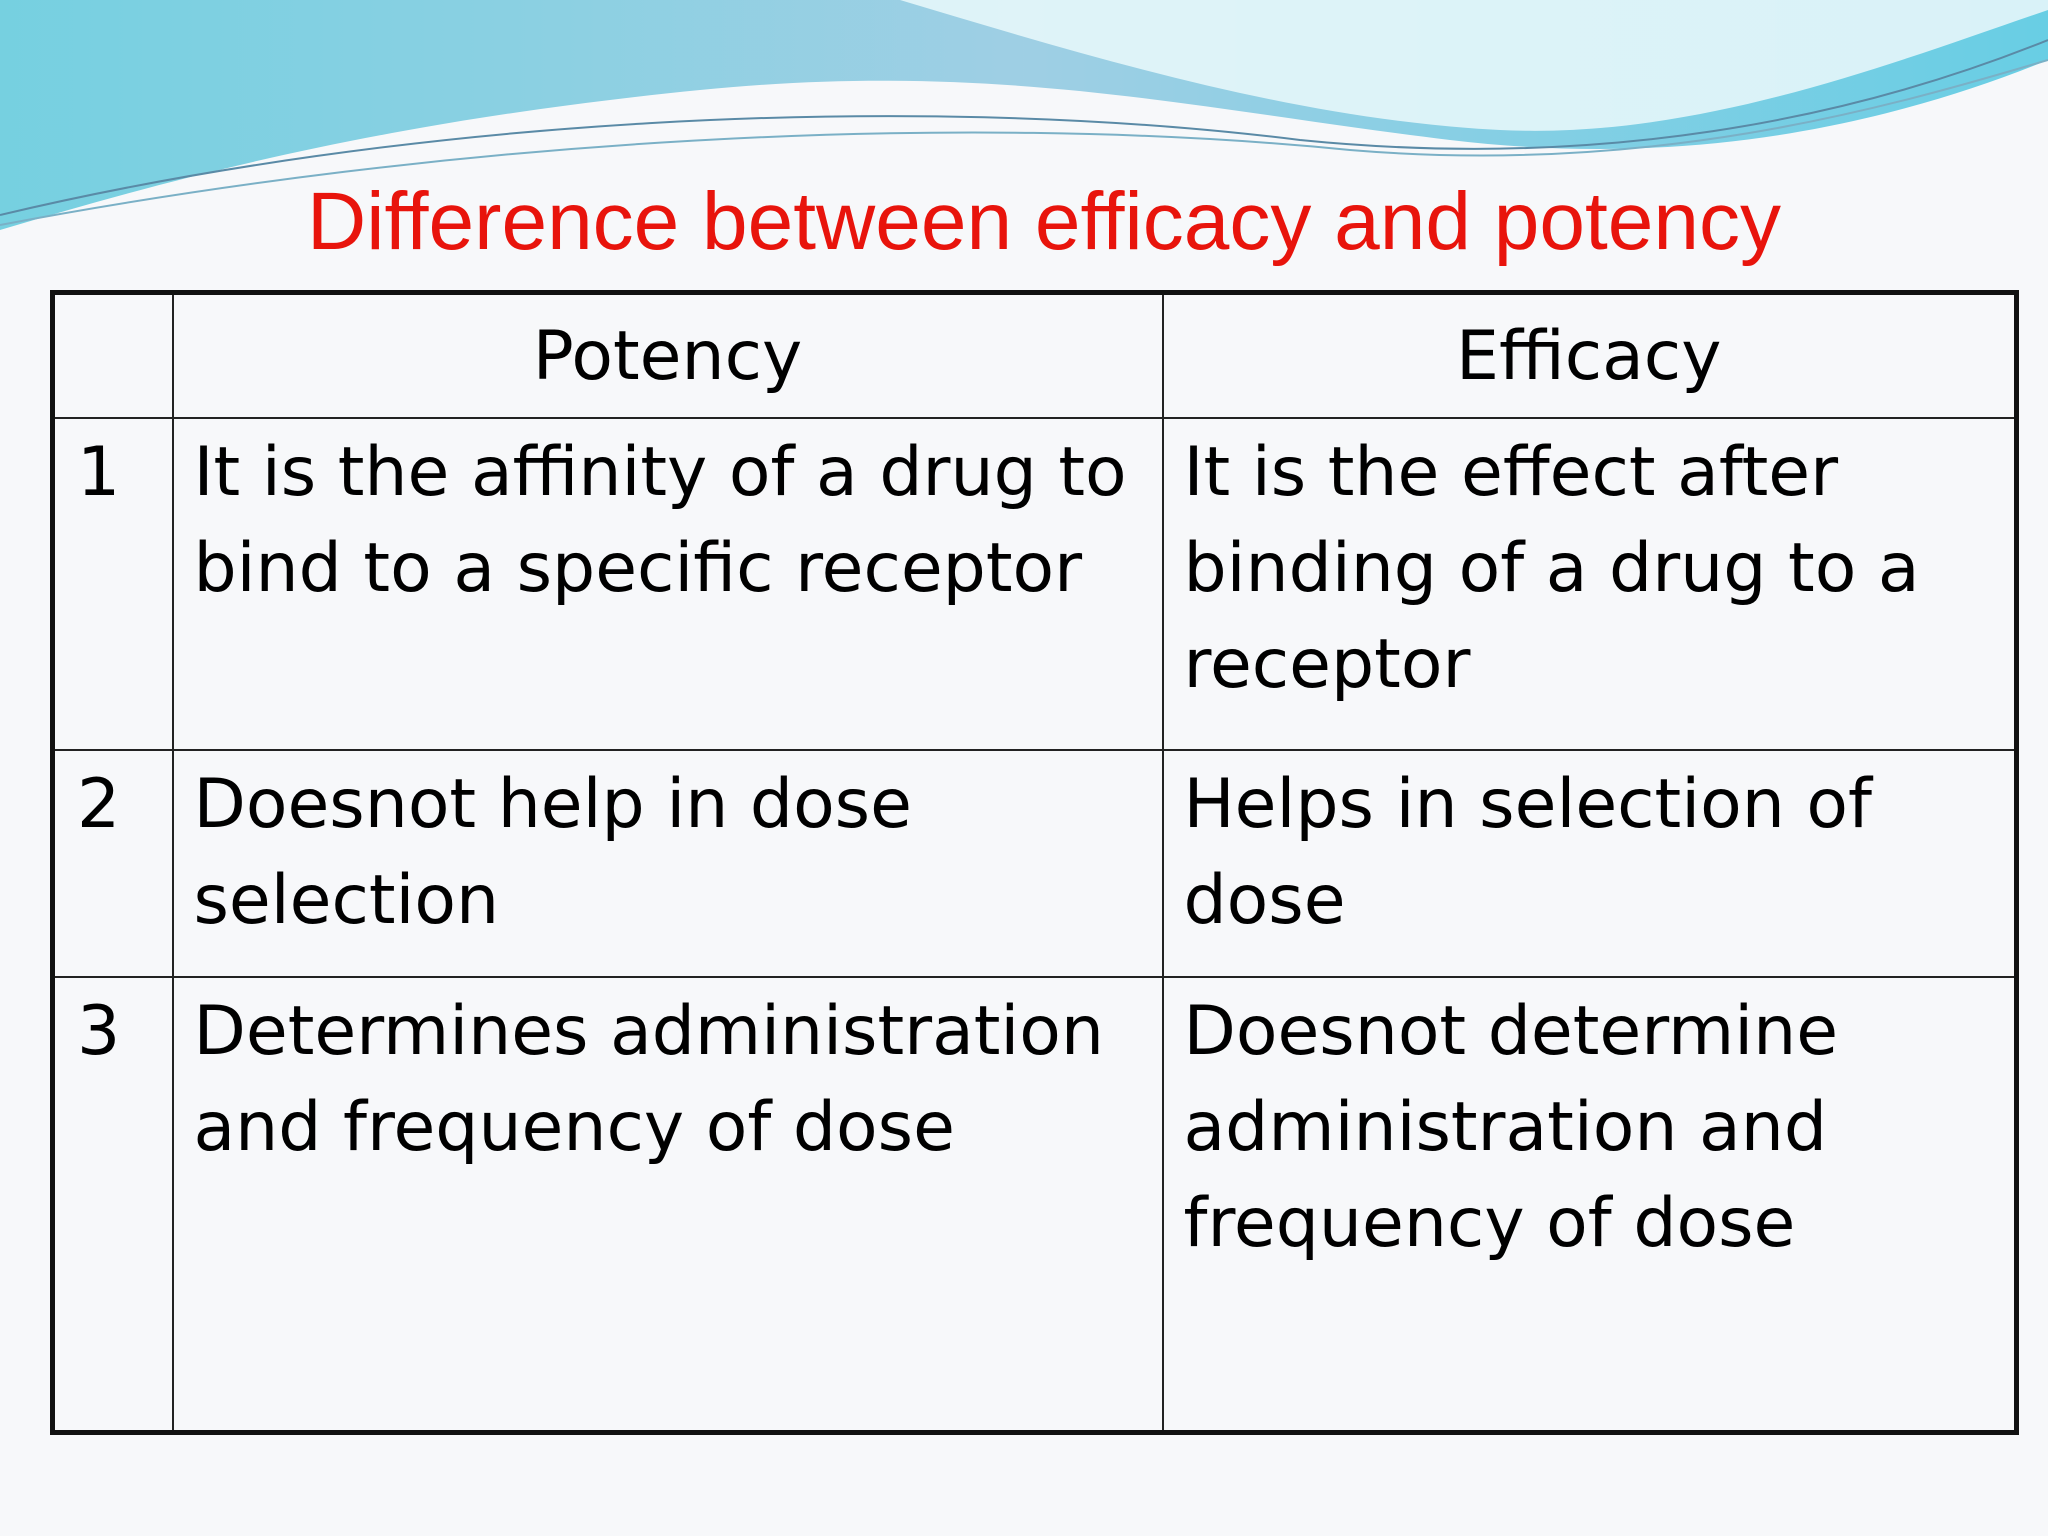 This screenshot has height=1536, width=2048. Describe the element at coordinates (112, 584) in the screenshot. I see `row-number: 1` at that location.